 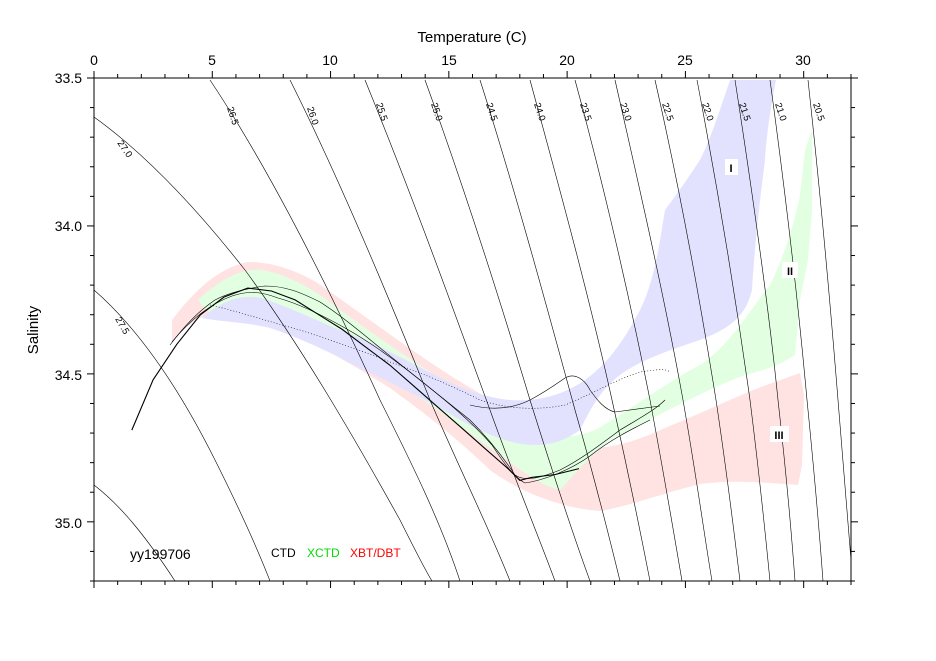 I want to click on legend-xbt-dbt: XBT/DBT, so click(x=375, y=553).